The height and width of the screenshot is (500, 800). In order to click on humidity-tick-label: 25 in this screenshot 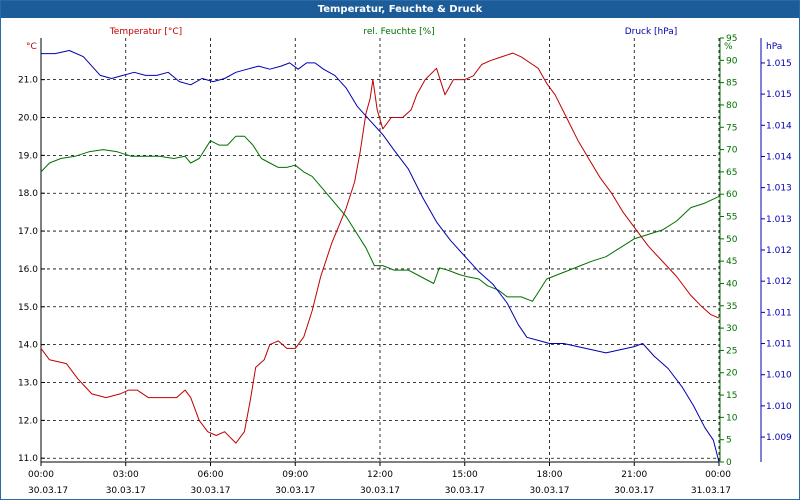, I will do `click(731, 351)`.